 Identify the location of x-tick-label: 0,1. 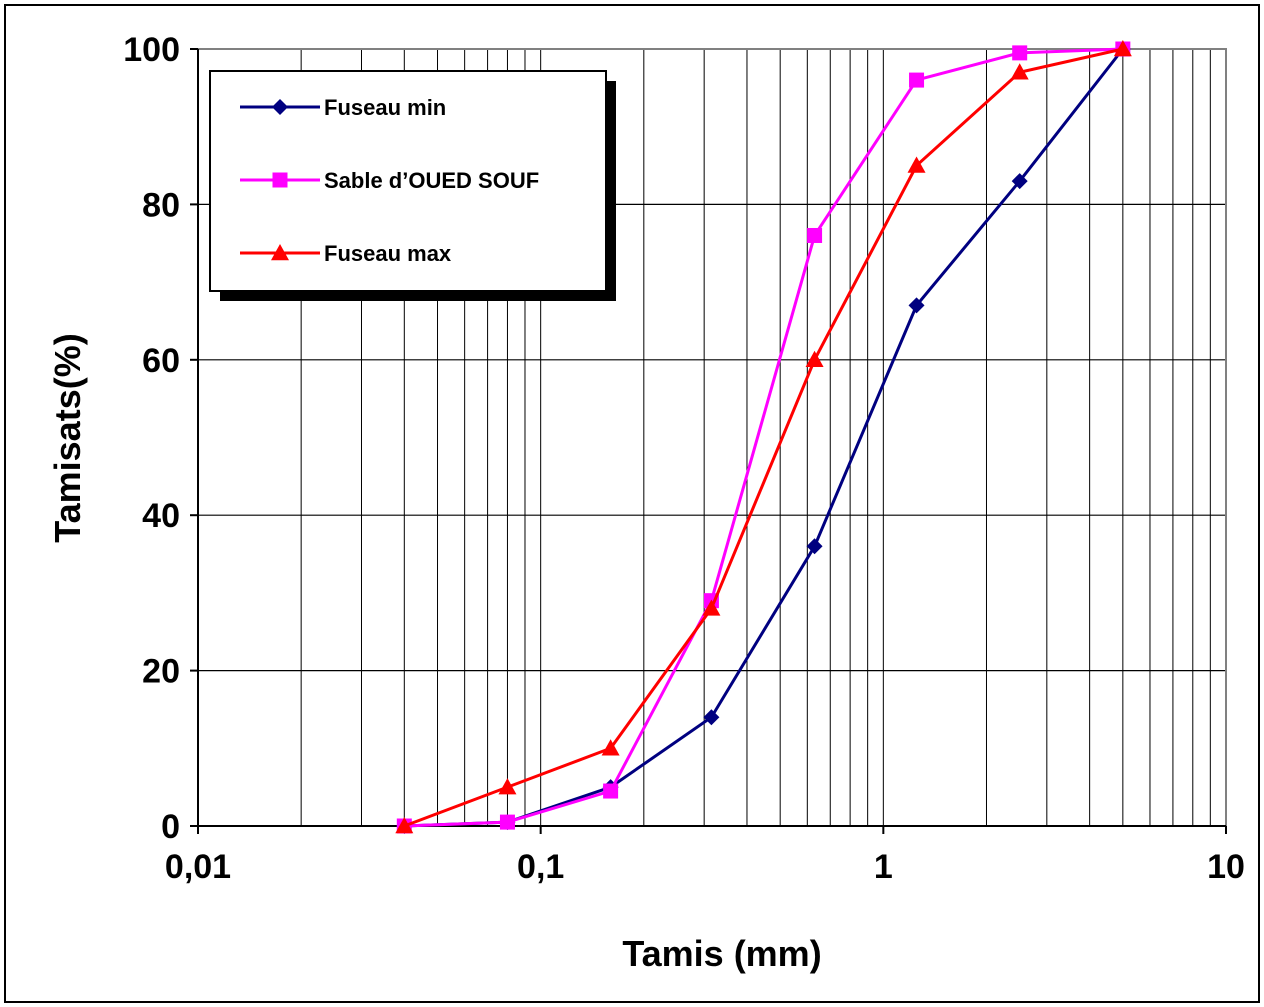
(540, 867).